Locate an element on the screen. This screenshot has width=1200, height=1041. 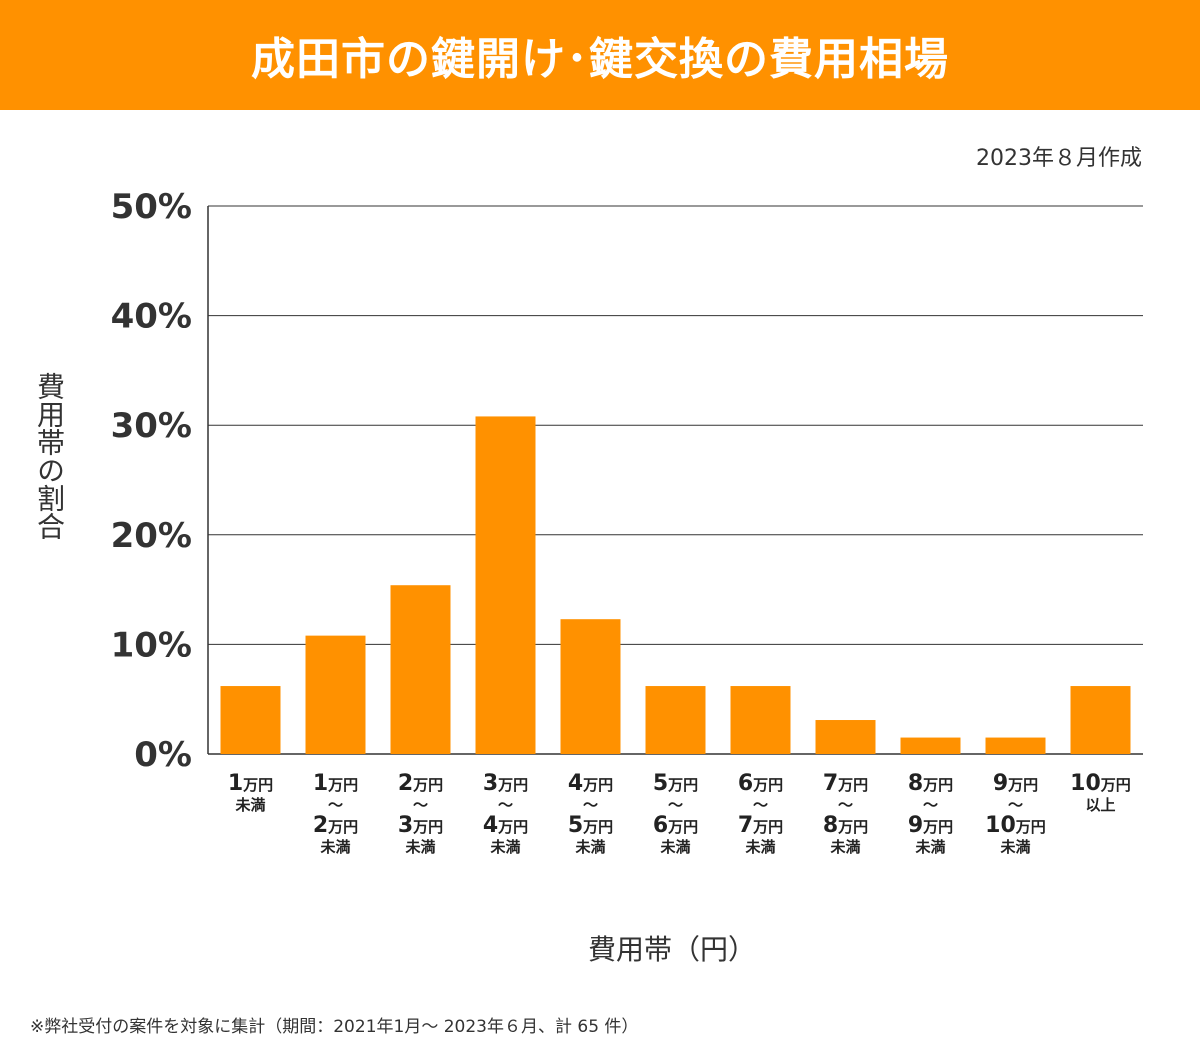
y-tick-label: 30% is located at coordinates (151, 426).